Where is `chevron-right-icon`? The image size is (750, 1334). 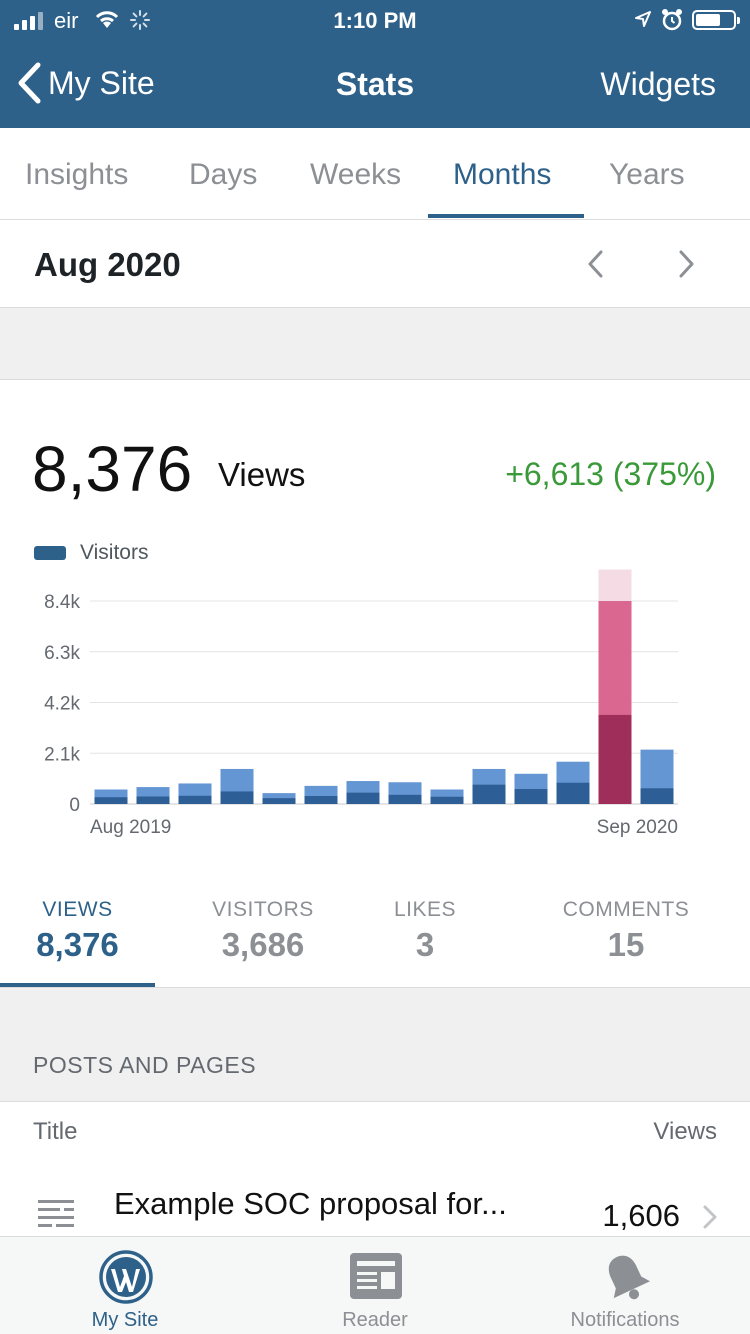 chevron-right-icon is located at coordinates (710, 1217).